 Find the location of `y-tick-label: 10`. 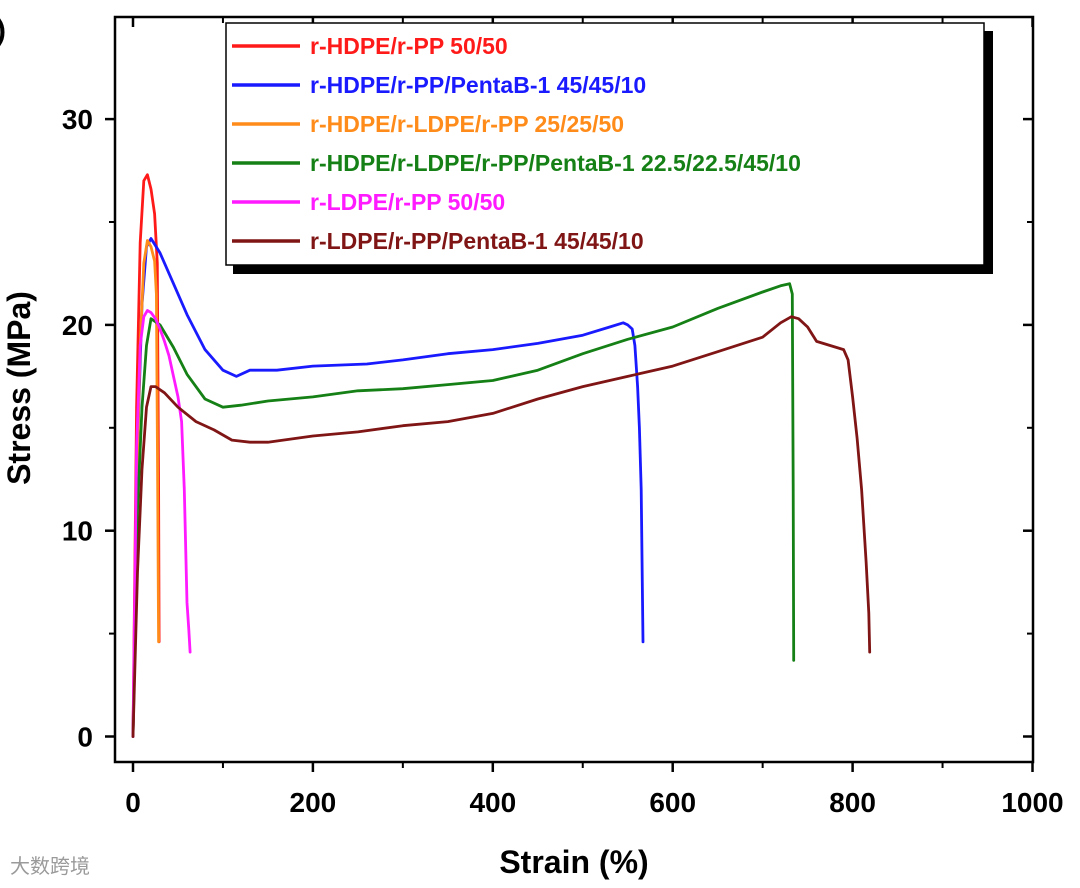

y-tick-label: 10 is located at coordinates (77, 531).